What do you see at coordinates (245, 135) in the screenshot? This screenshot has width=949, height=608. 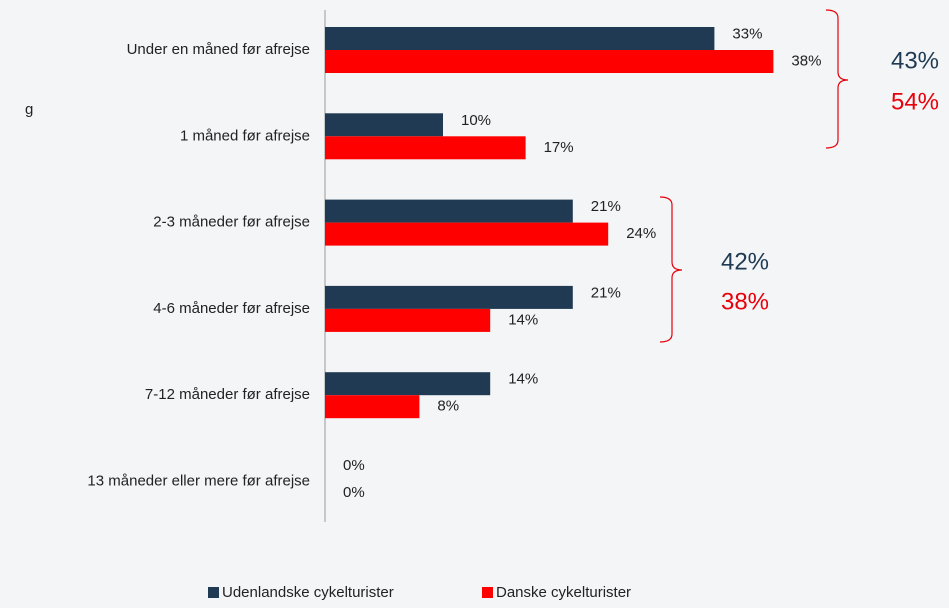 I see `category-label: 1 måned før afrejse` at bounding box center [245, 135].